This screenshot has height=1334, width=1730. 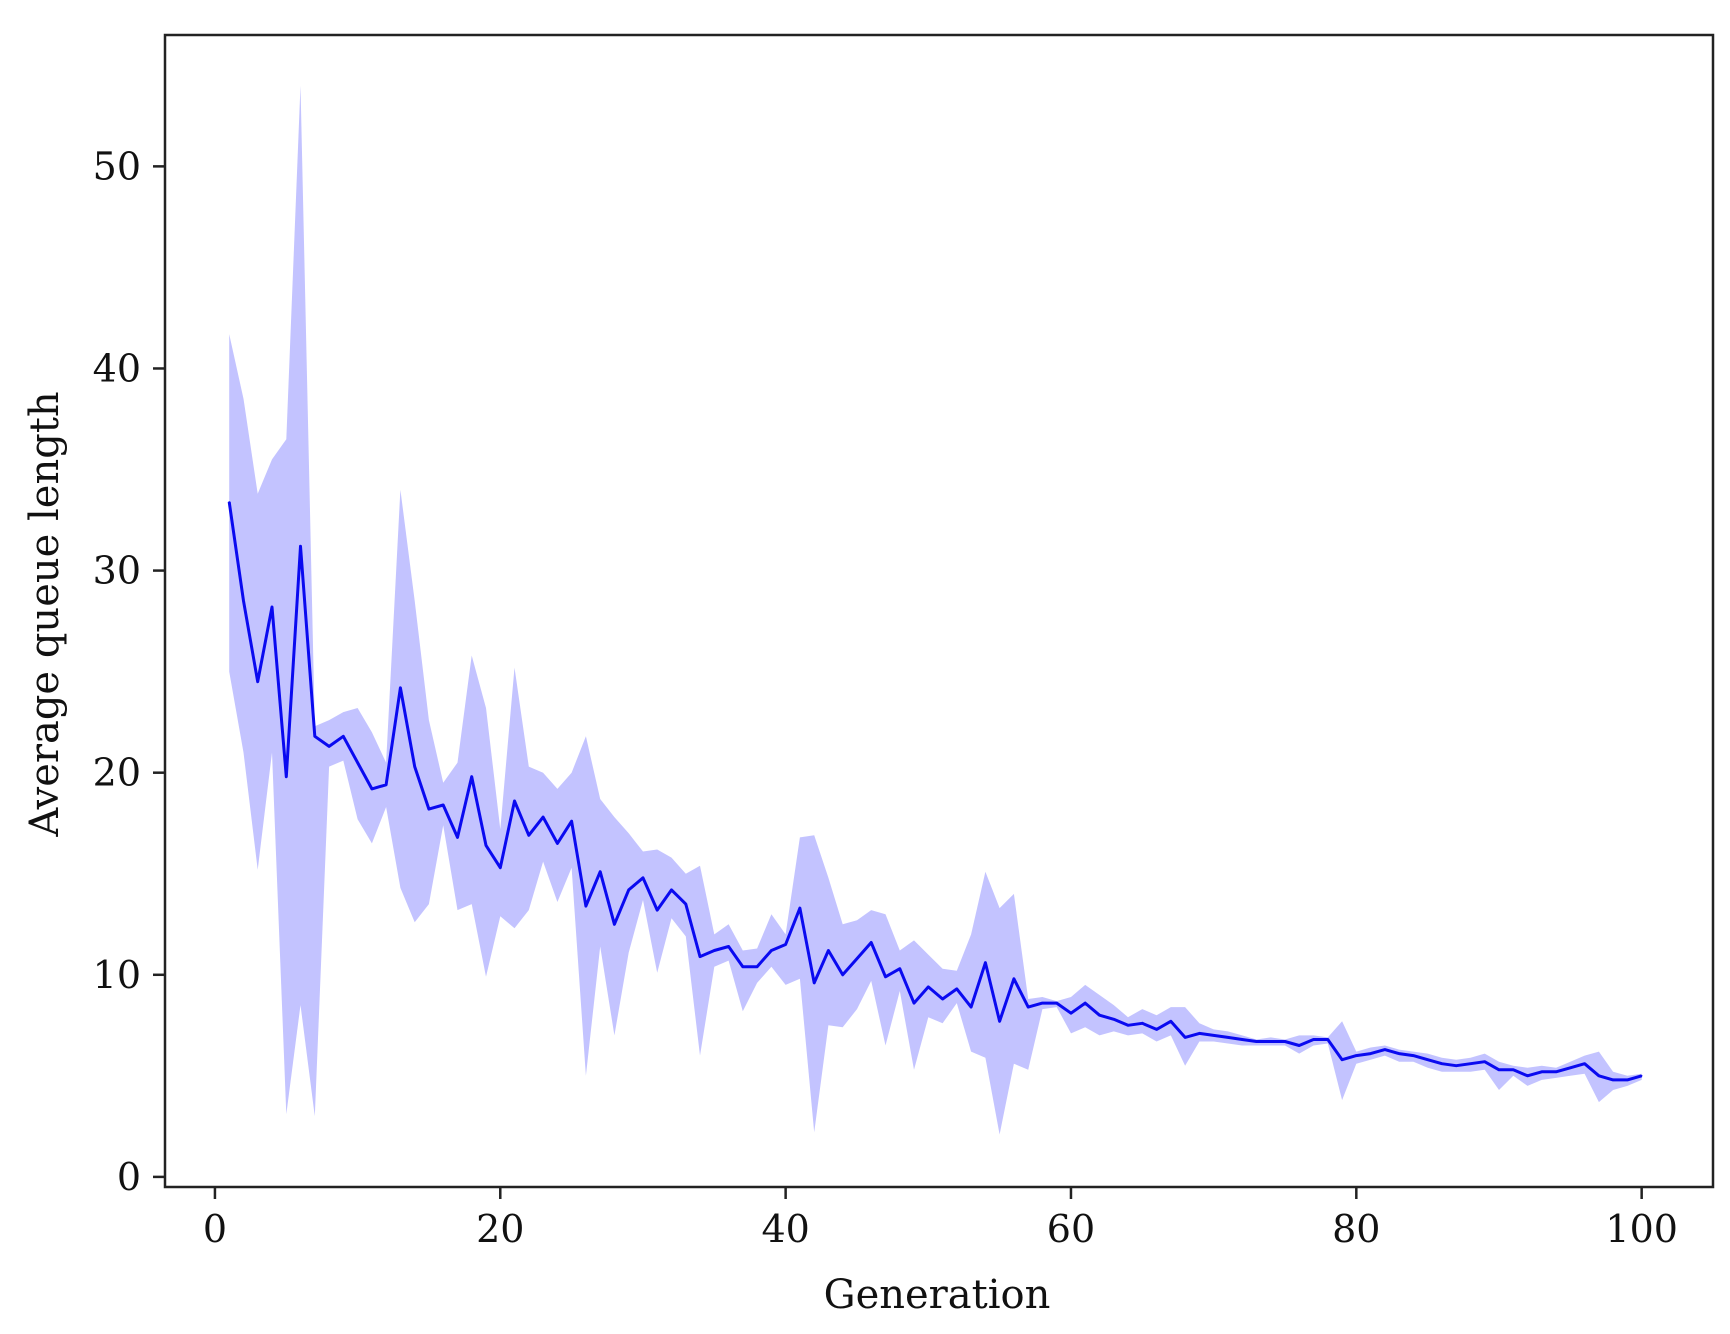 What do you see at coordinates (129, 1177) in the screenshot?
I see `y-tick-label: 0` at bounding box center [129, 1177].